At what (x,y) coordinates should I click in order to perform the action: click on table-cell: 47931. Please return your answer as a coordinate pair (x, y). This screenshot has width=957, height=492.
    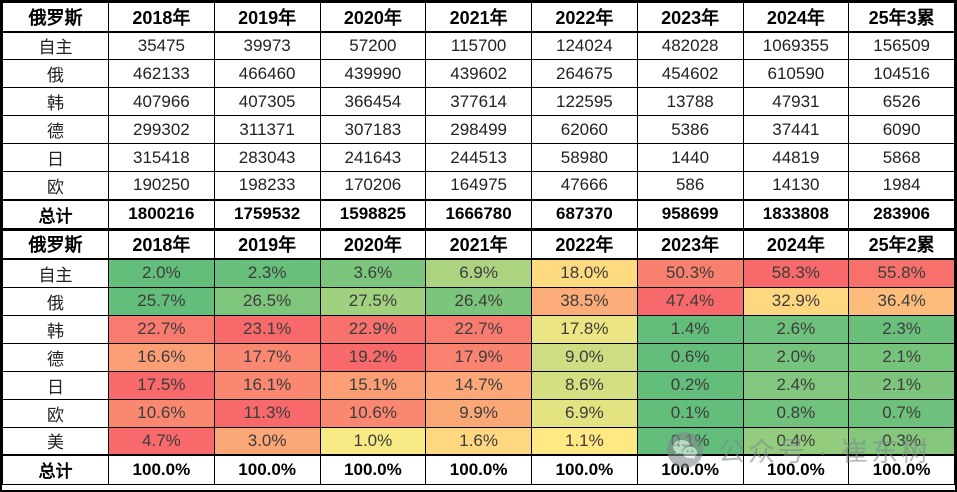
    Looking at the image, I should click on (796, 101).